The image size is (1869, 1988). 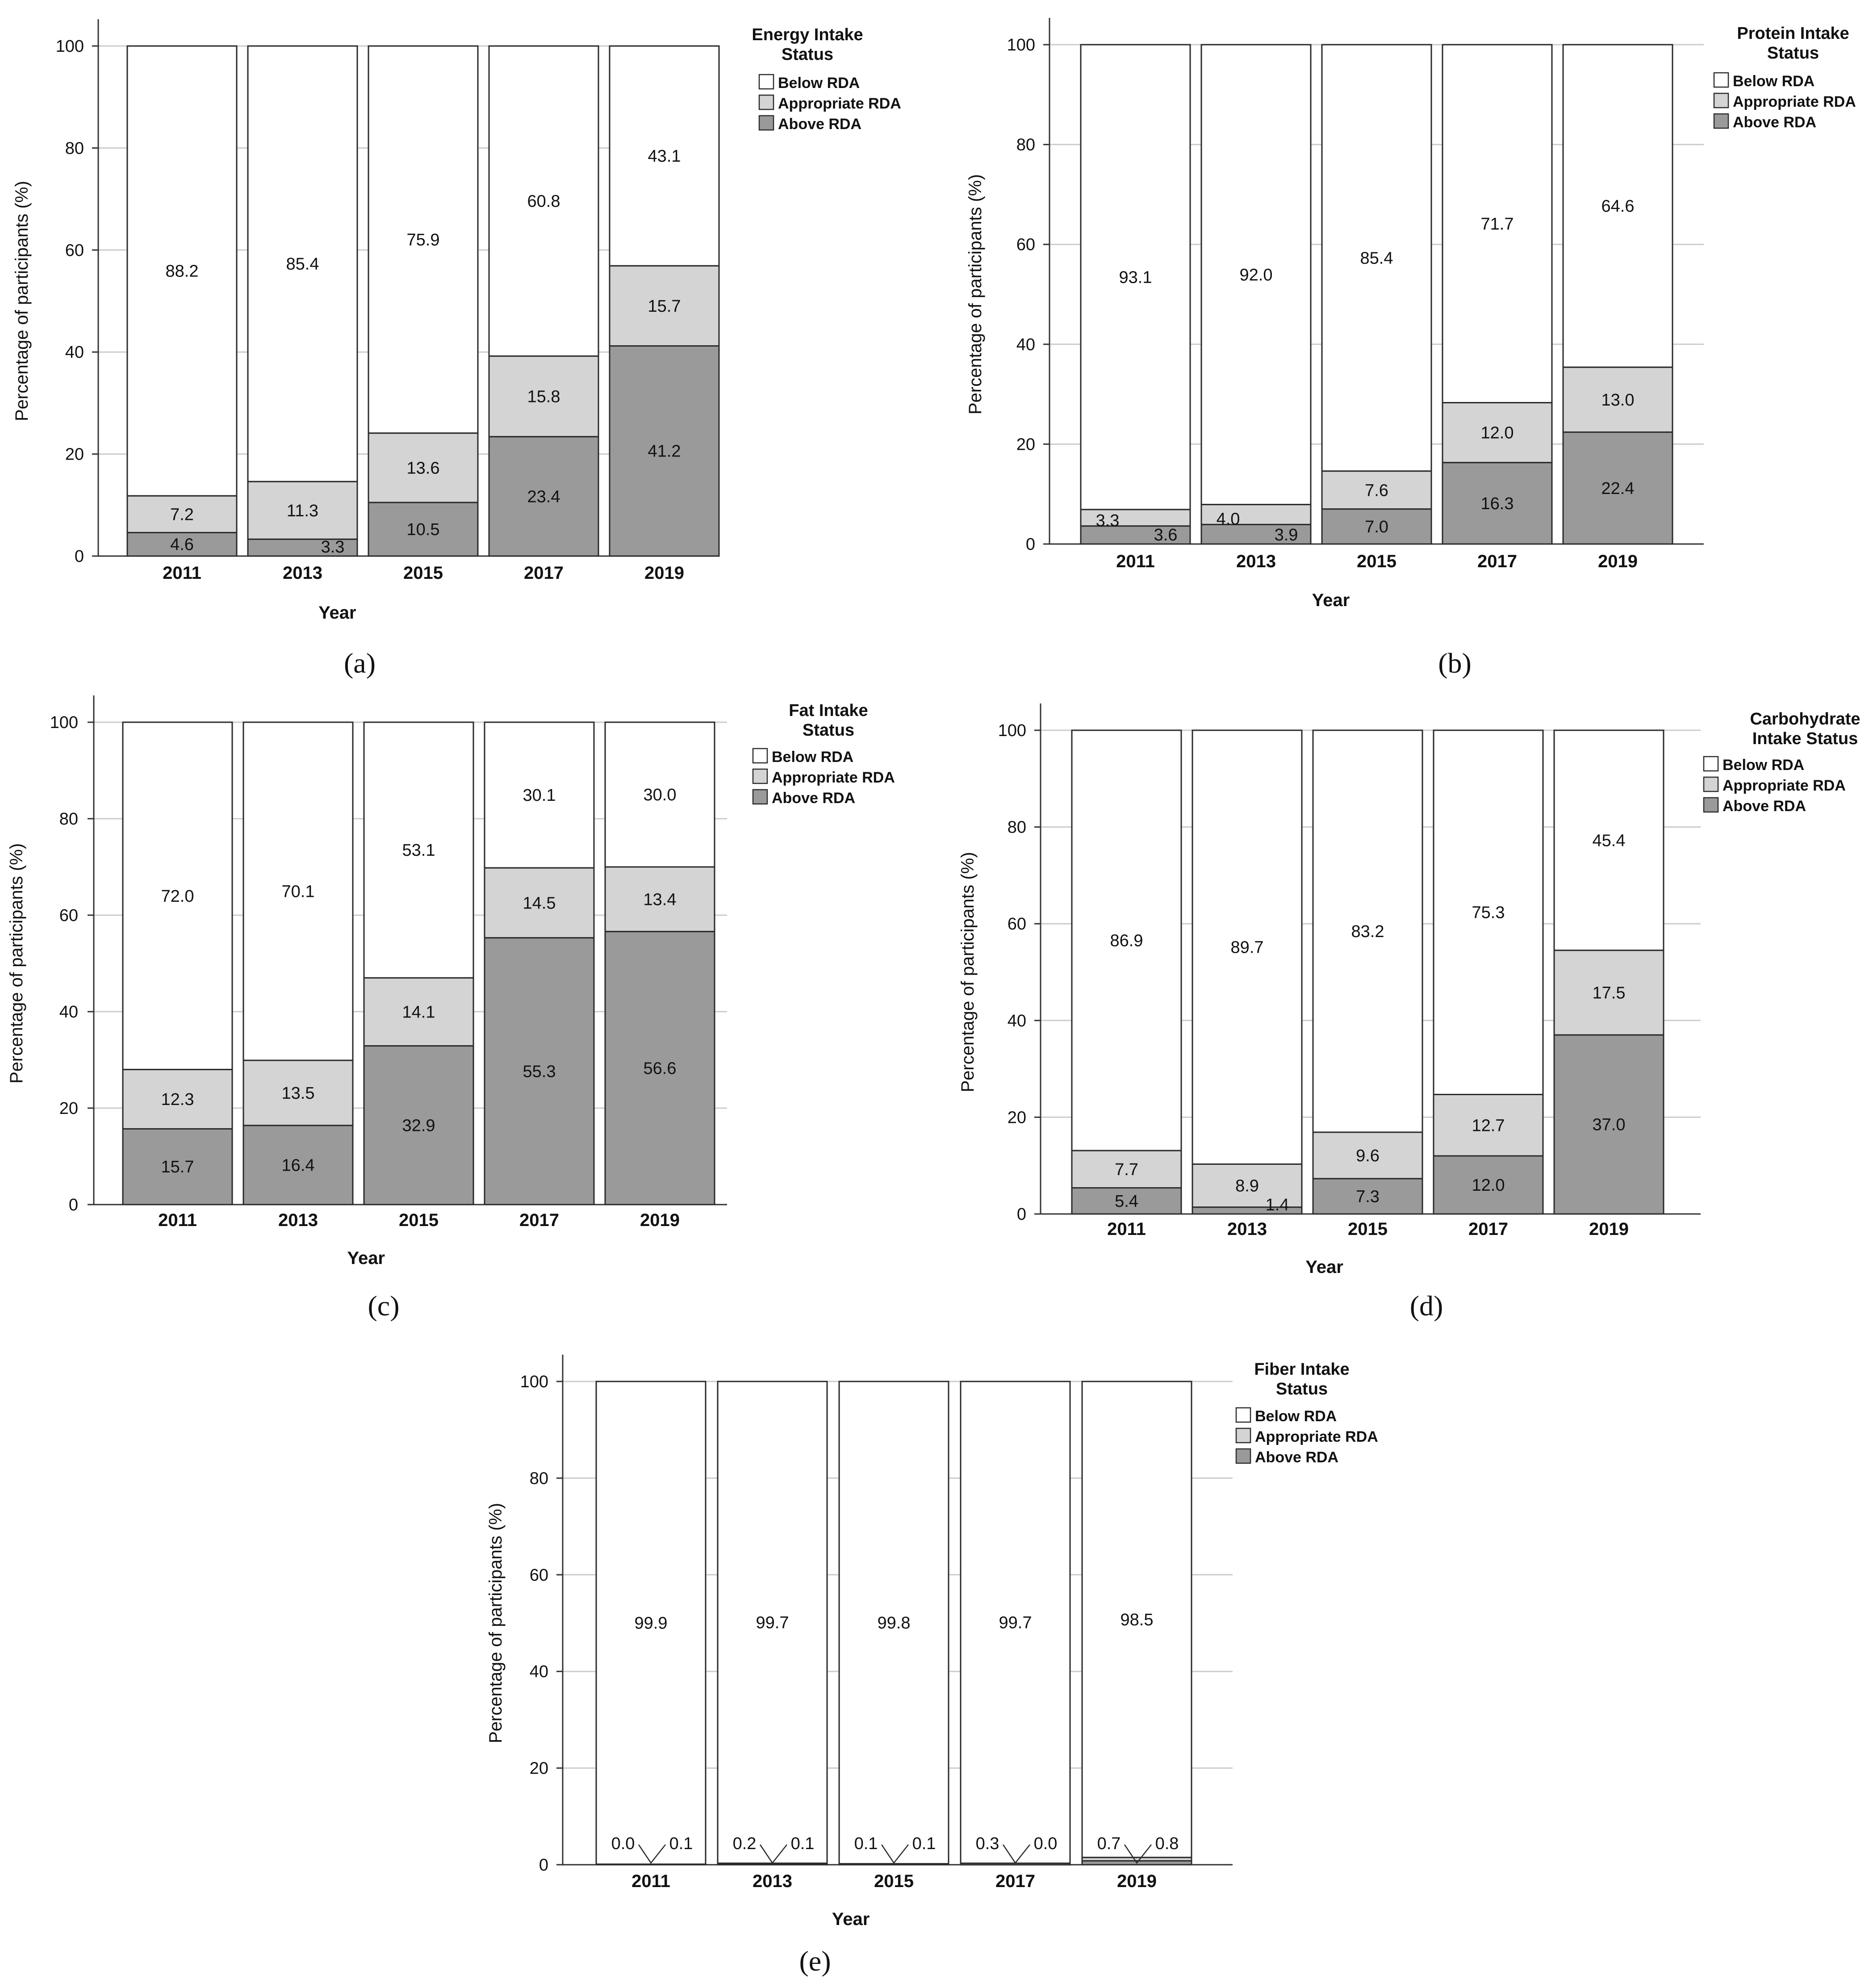 What do you see at coordinates (866, 1844) in the screenshot?
I see `data-label-appropriate-rda: 0.1` at bounding box center [866, 1844].